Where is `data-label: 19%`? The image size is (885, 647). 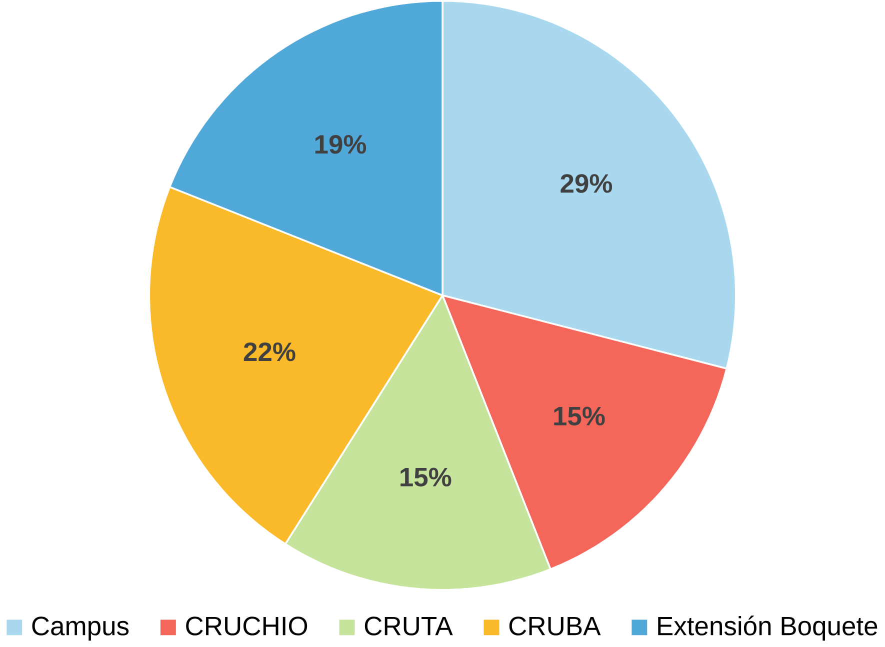
data-label: 19% is located at coordinates (340, 144).